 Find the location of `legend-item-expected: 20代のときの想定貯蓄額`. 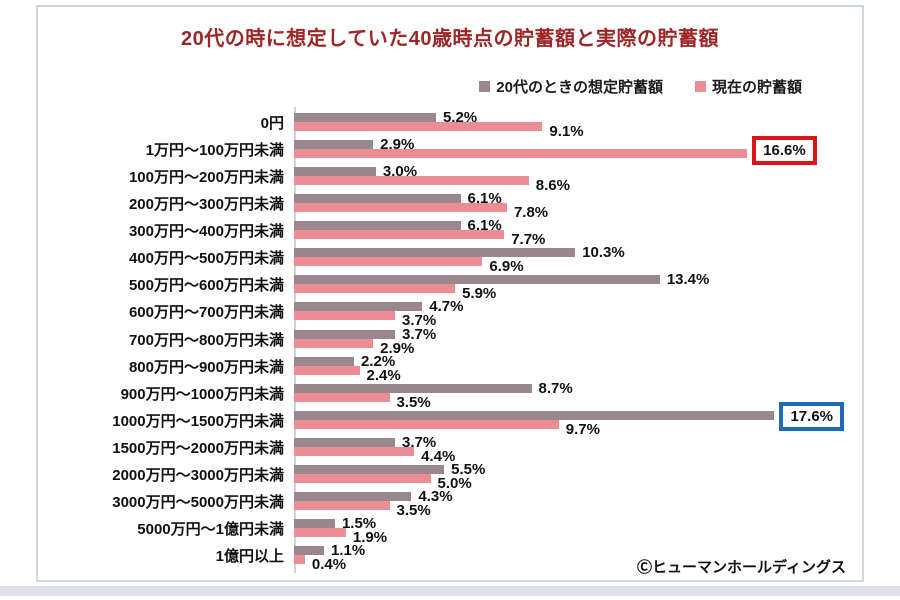

legend-item-expected: 20代のときの想定貯蓄額 is located at coordinates (571, 86).